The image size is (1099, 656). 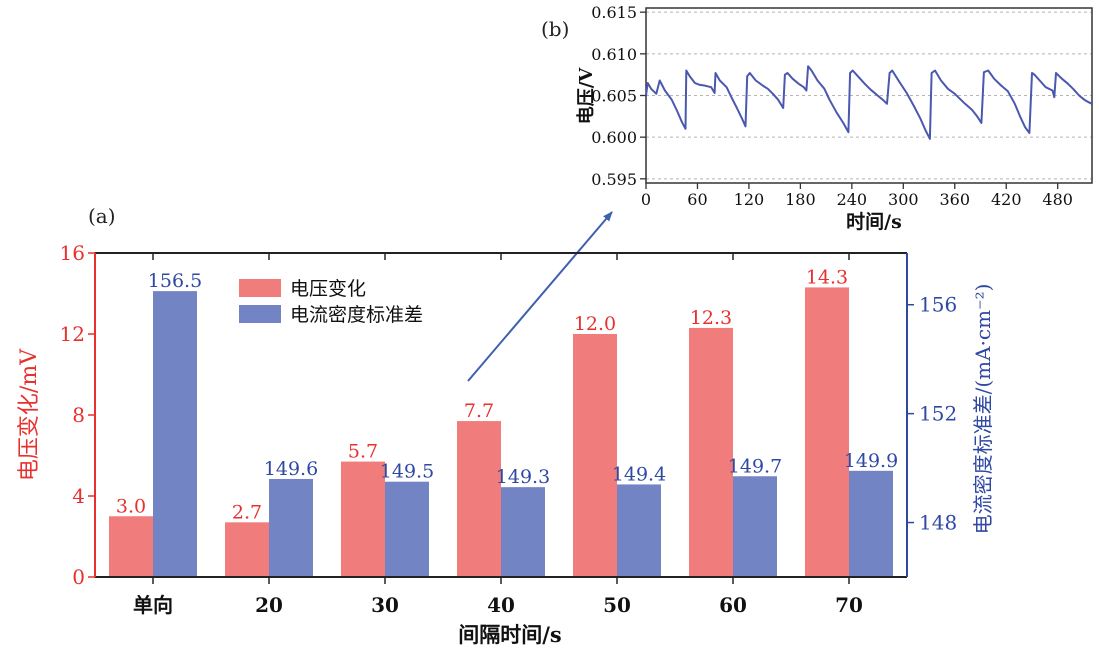 I want to click on legend-swatch-voltage, so click(x=260, y=288).